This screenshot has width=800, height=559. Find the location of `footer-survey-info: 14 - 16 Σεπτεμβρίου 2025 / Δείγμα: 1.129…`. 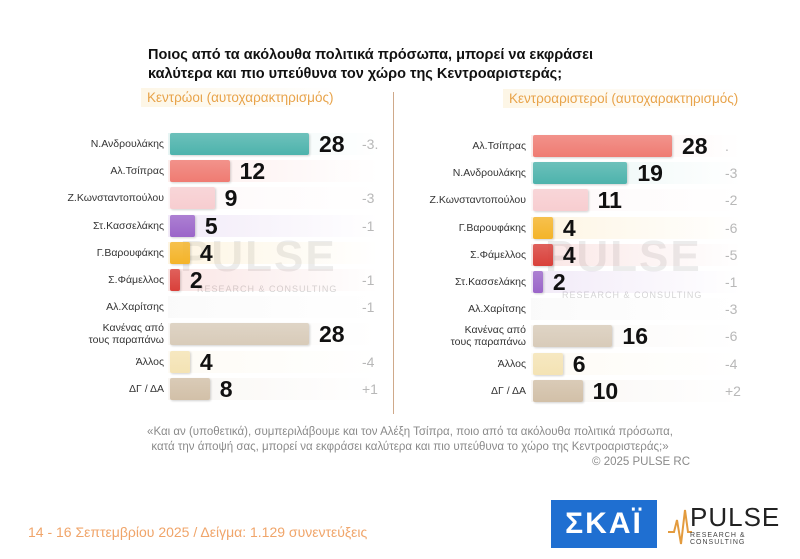

footer-survey-info: 14 - 16 Σεπτεμβρίου 2025 / Δείγμα: 1.129… is located at coordinates (198, 532).